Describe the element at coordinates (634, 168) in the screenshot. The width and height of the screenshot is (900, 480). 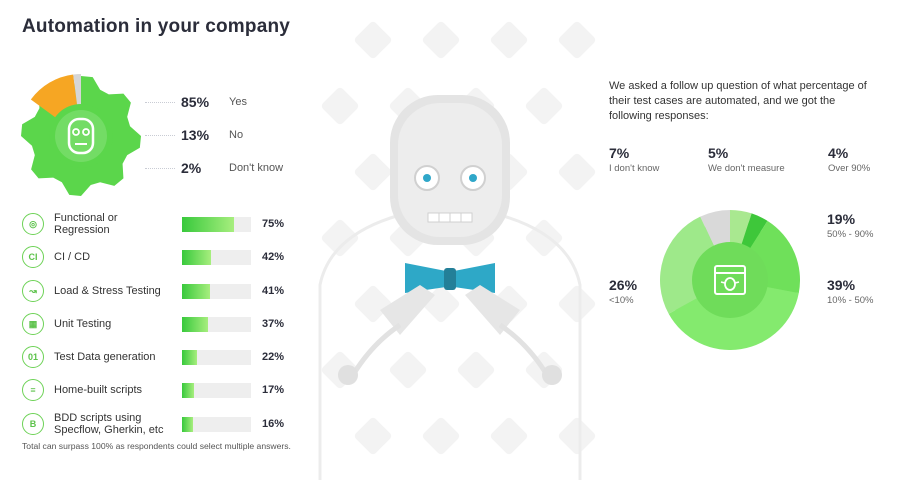
I see `coverage-stat-label: I don't know` at that location.